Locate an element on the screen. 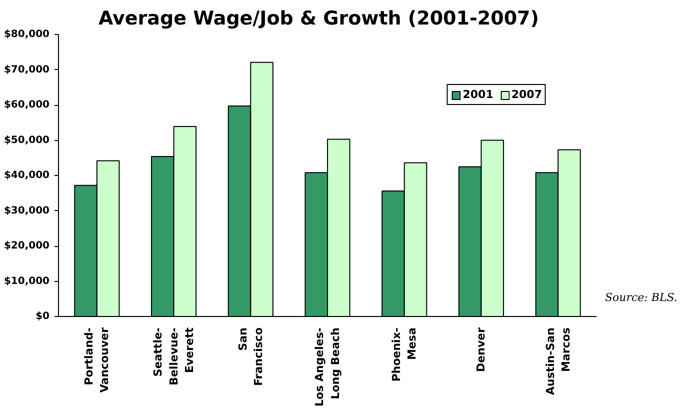 Image resolution: width=691 pixels, height=409 pixels. x-tick-label: Portland- Vancouver is located at coordinates (97, 359).